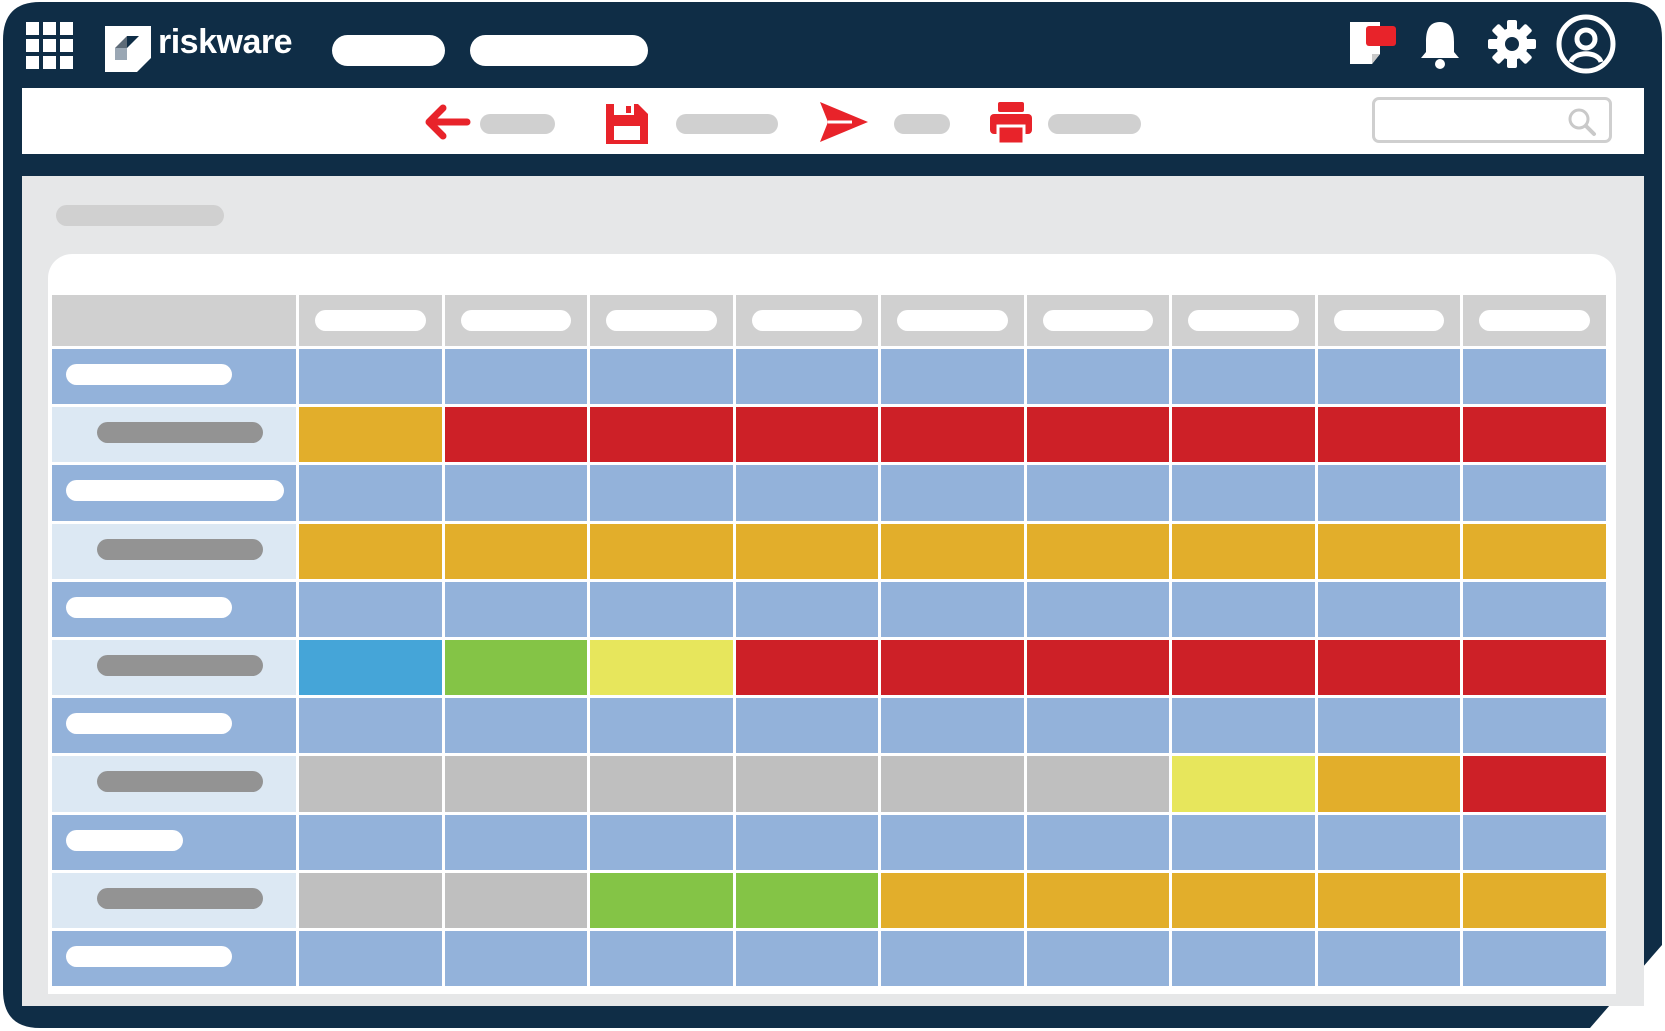 The image size is (1665, 1031). Describe the element at coordinates (517, 124) in the screenshot. I see `back-label` at that location.